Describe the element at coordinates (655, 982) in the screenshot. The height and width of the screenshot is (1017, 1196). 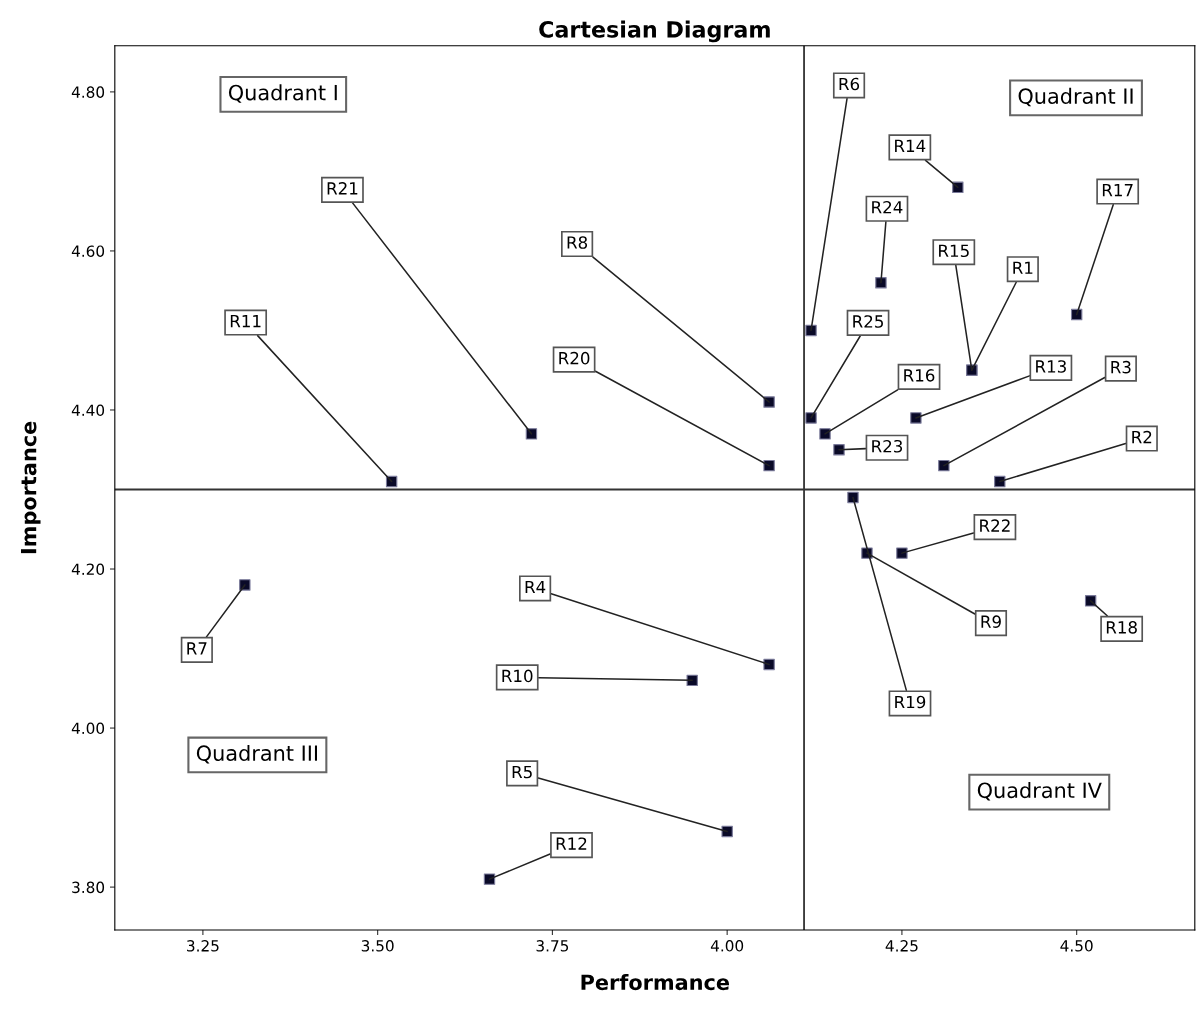
I see `x-axis-title: Performance` at that location.